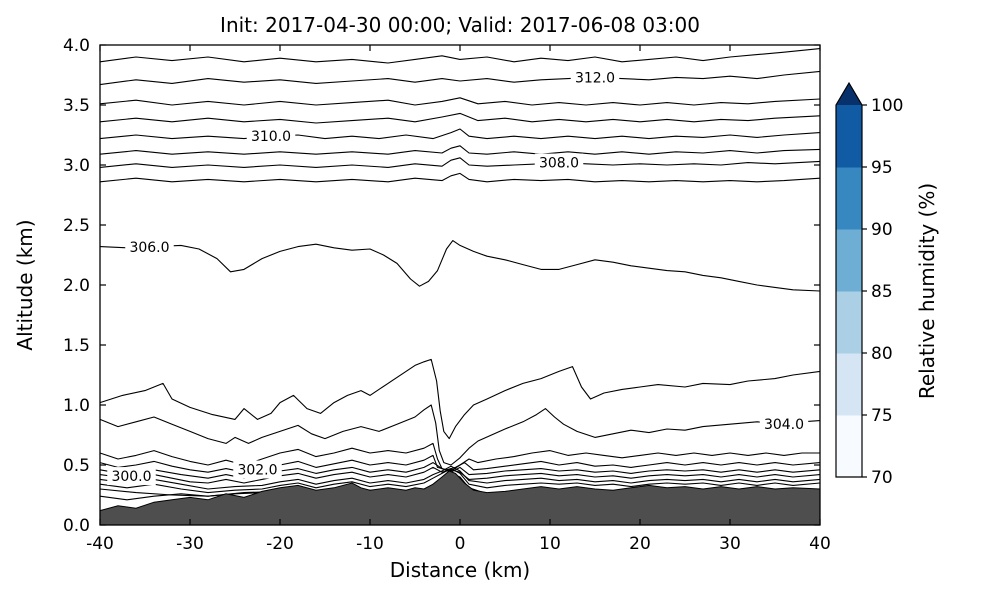 The width and height of the screenshot is (1000, 600). Describe the element at coordinates (76, 406) in the screenshot. I see `y-tick-label: 1.0` at that location.